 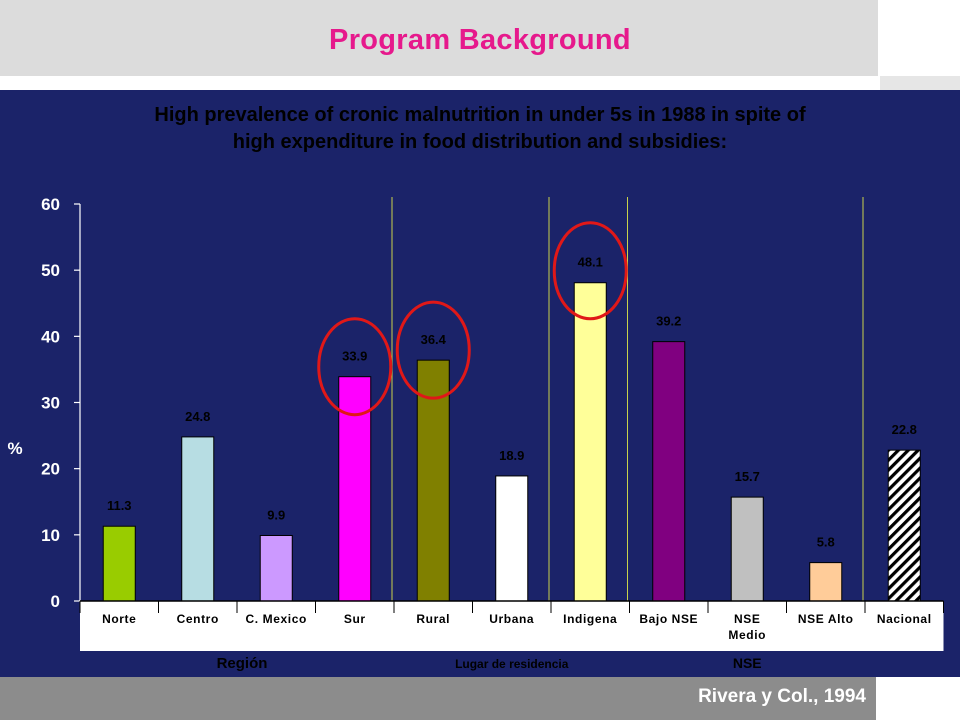 What do you see at coordinates (826, 619) in the screenshot?
I see `x-tick-label: NSE Alto` at bounding box center [826, 619].